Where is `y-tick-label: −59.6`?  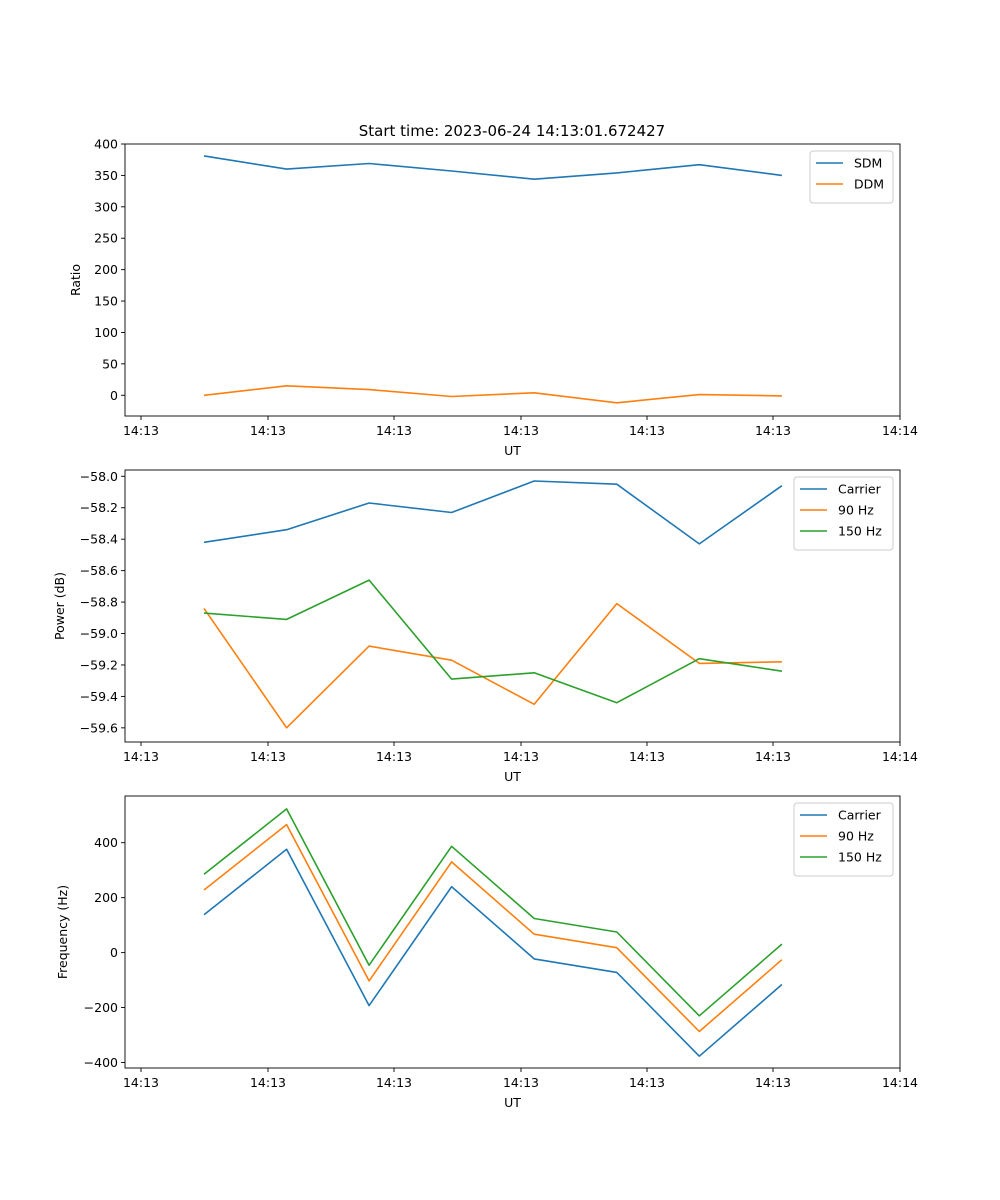 y-tick-label: −59.6 is located at coordinates (99, 727).